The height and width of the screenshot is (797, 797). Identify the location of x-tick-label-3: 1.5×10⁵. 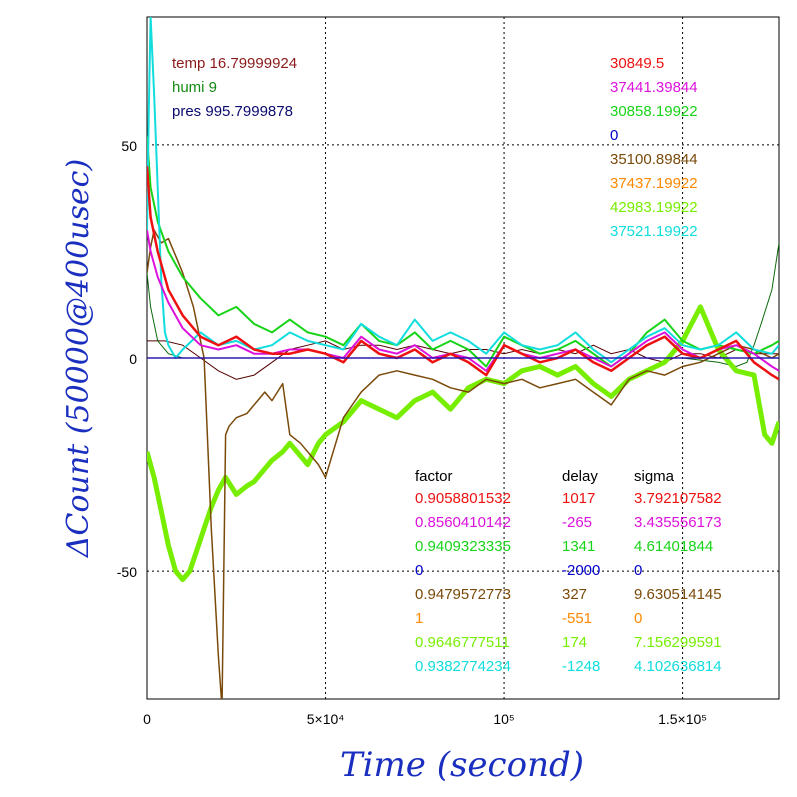
(682, 719).